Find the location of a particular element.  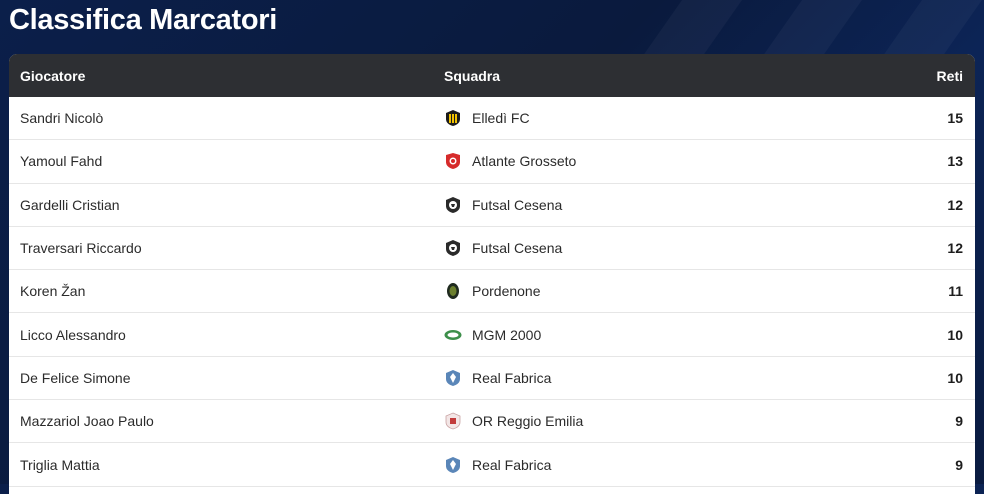

team-name: Atlante Grosseto is located at coordinates (524, 161).